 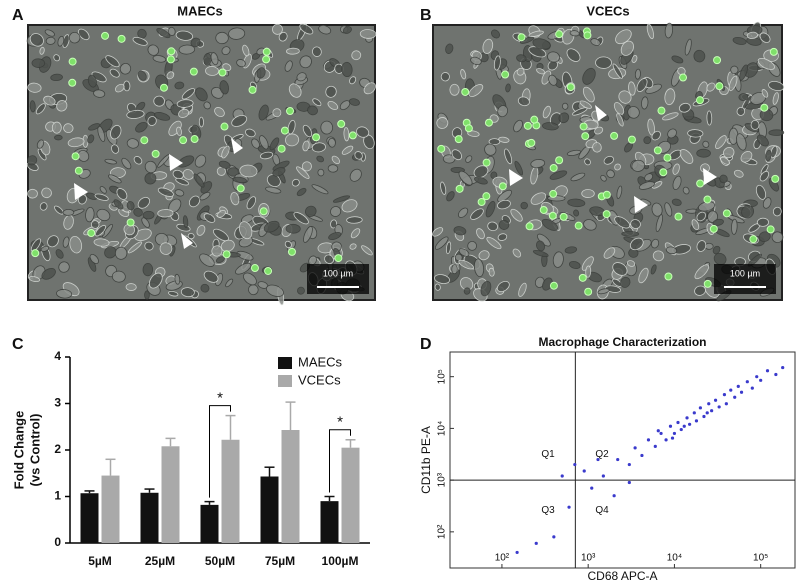 What do you see at coordinates (502, 558) in the screenshot?
I see `x-tick-label: 10²` at bounding box center [502, 558].